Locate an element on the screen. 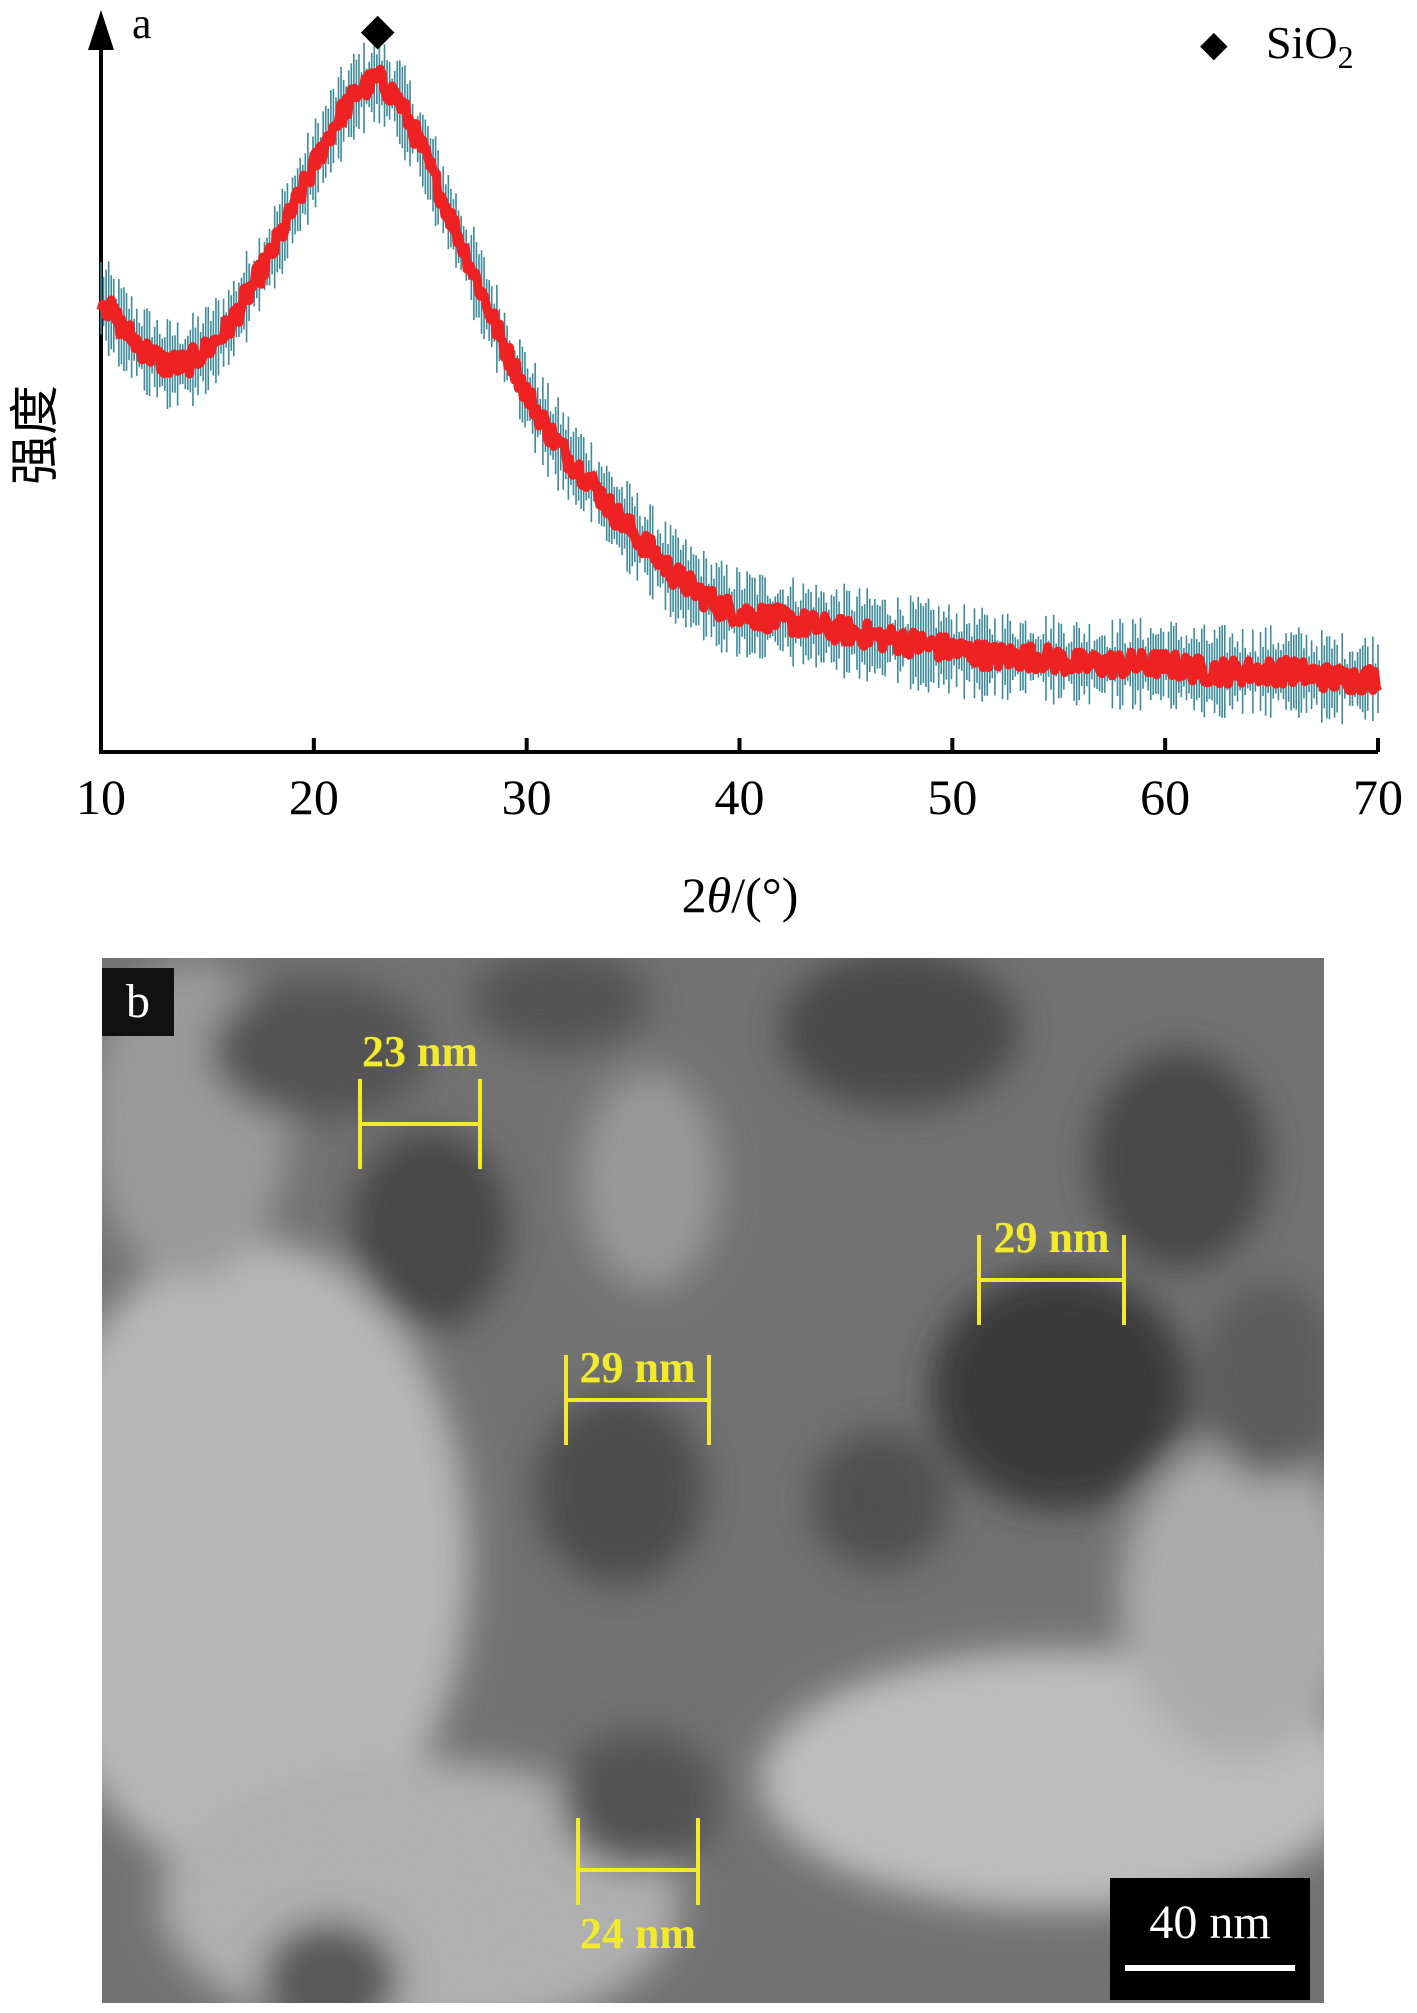 The image size is (1417, 2013). x-tick-label: 40 is located at coordinates (740, 797).